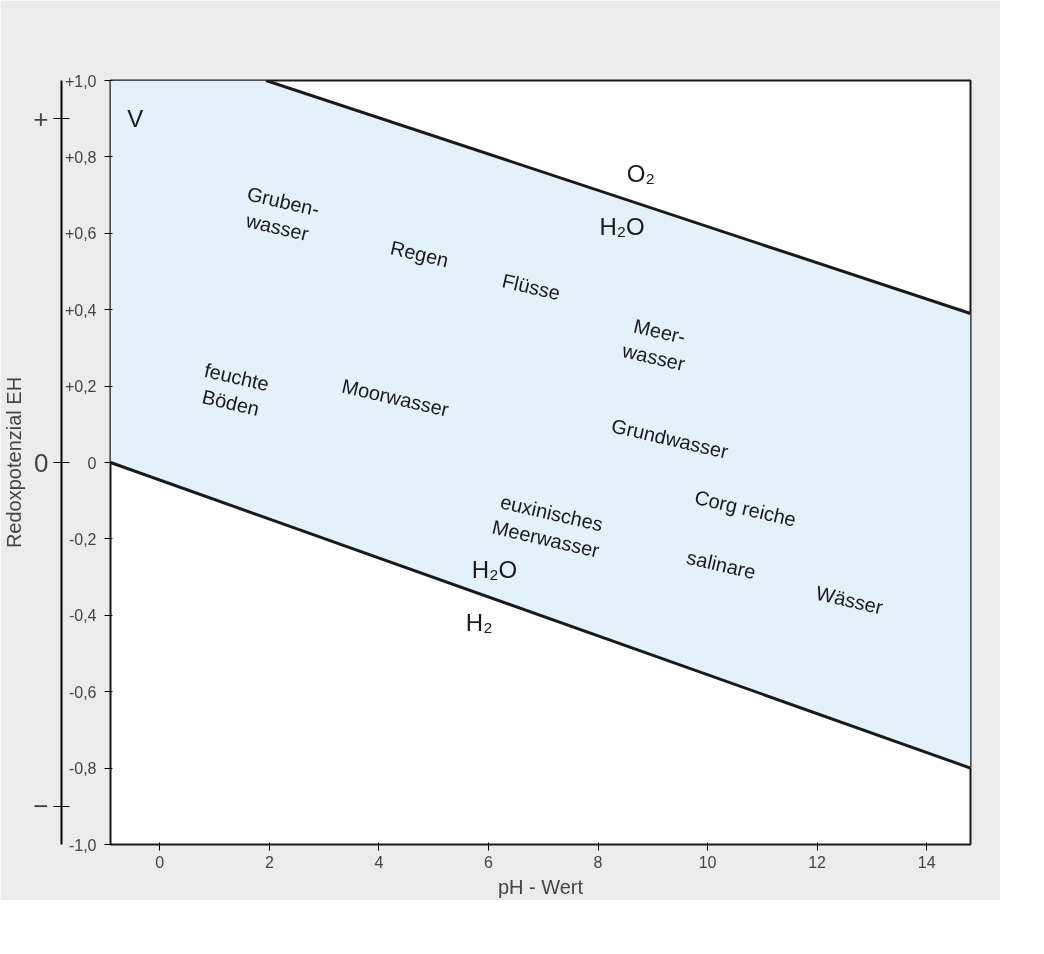 This screenshot has width=1044, height=954. What do you see at coordinates (379, 862) in the screenshot?
I see `x-tick-label: 4` at bounding box center [379, 862].